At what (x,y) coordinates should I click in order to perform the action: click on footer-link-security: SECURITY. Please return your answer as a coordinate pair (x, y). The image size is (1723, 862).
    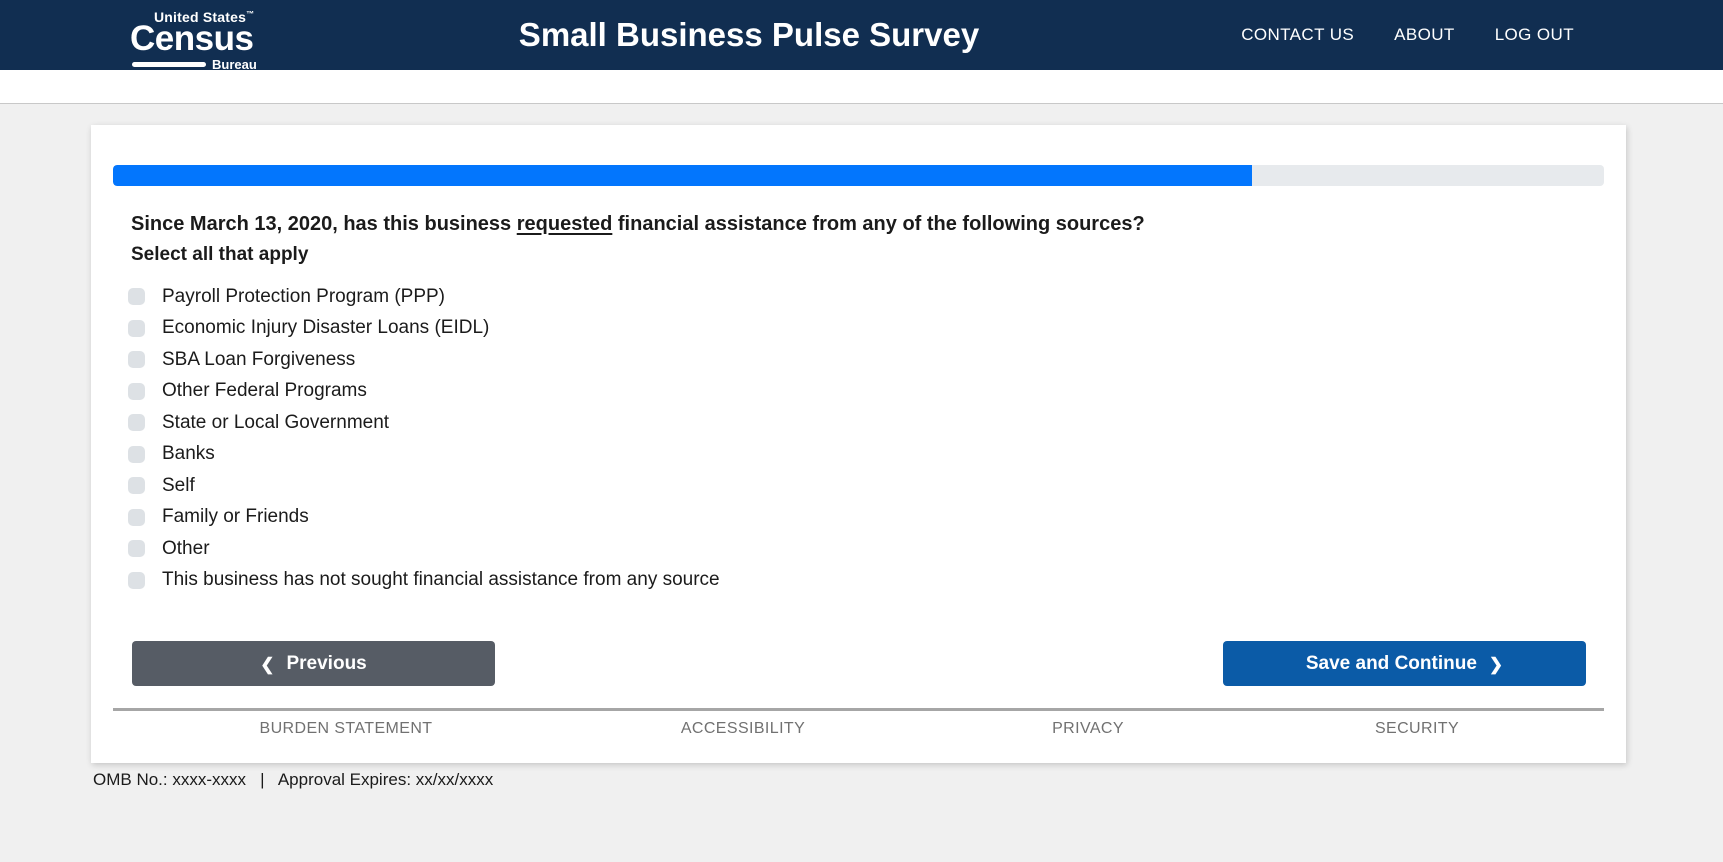
    Looking at the image, I should click on (1417, 728).